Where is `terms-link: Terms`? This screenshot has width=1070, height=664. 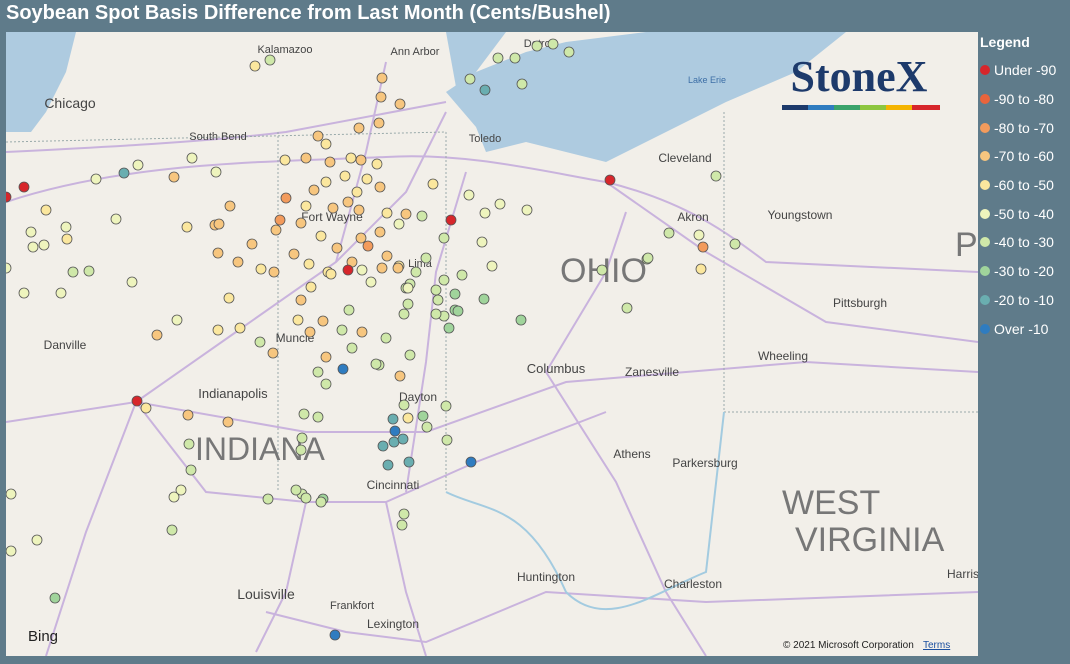
terms-link: Terms is located at coordinates (936, 645).